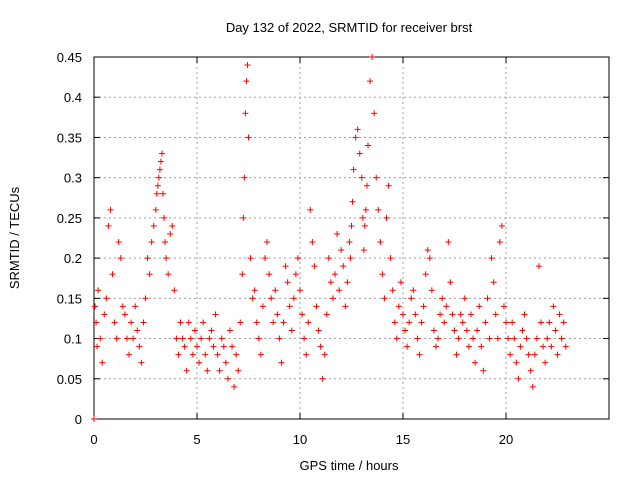 The image size is (640, 480). Describe the element at coordinates (69, 379) in the screenshot. I see `y-tick-label: 0.05` at that location.